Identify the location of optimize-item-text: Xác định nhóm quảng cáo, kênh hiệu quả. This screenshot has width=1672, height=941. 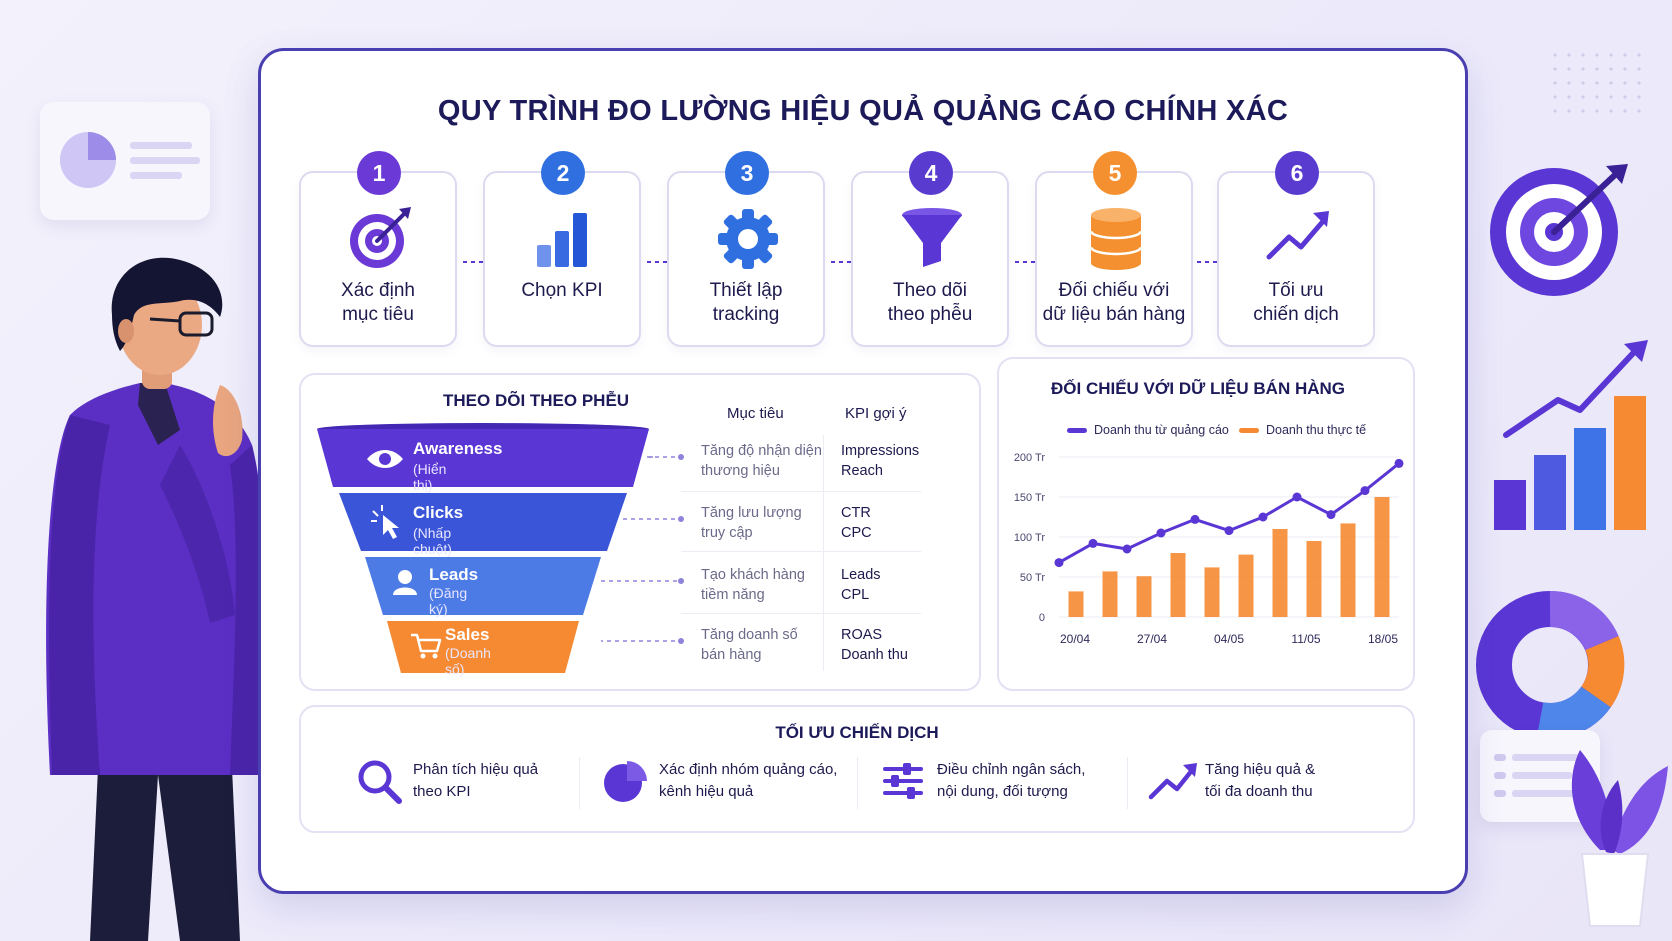
(748, 780).